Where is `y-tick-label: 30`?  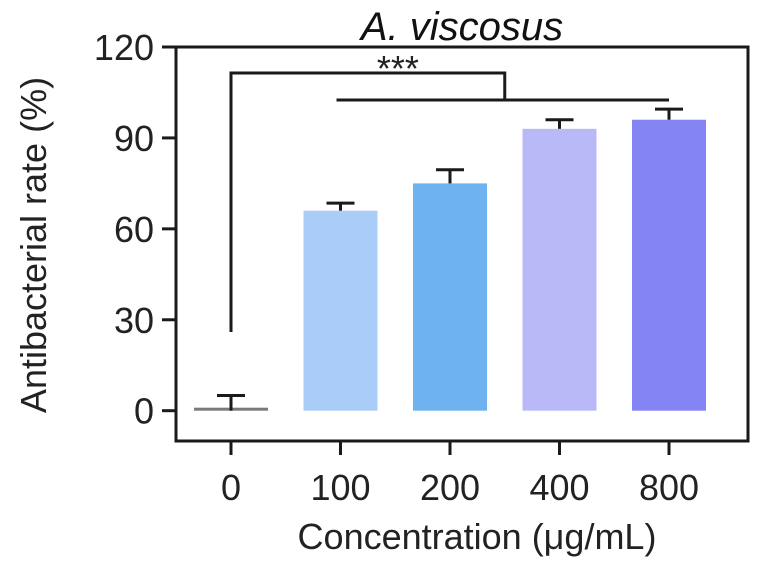
y-tick-label: 30 is located at coordinates (134, 320).